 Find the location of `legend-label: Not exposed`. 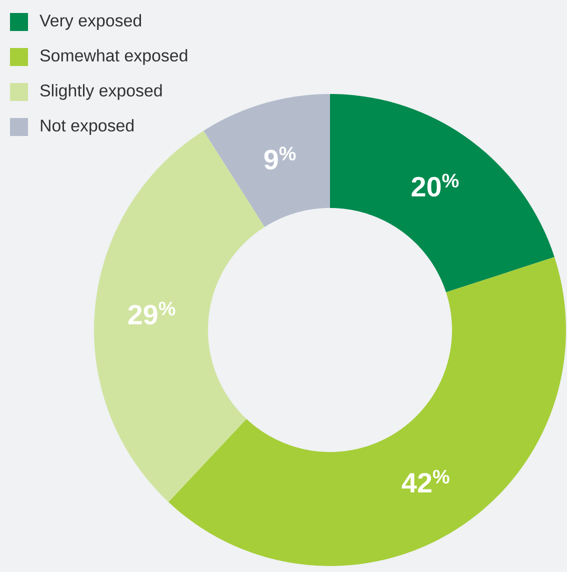

legend-label: Not exposed is located at coordinates (87, 127).